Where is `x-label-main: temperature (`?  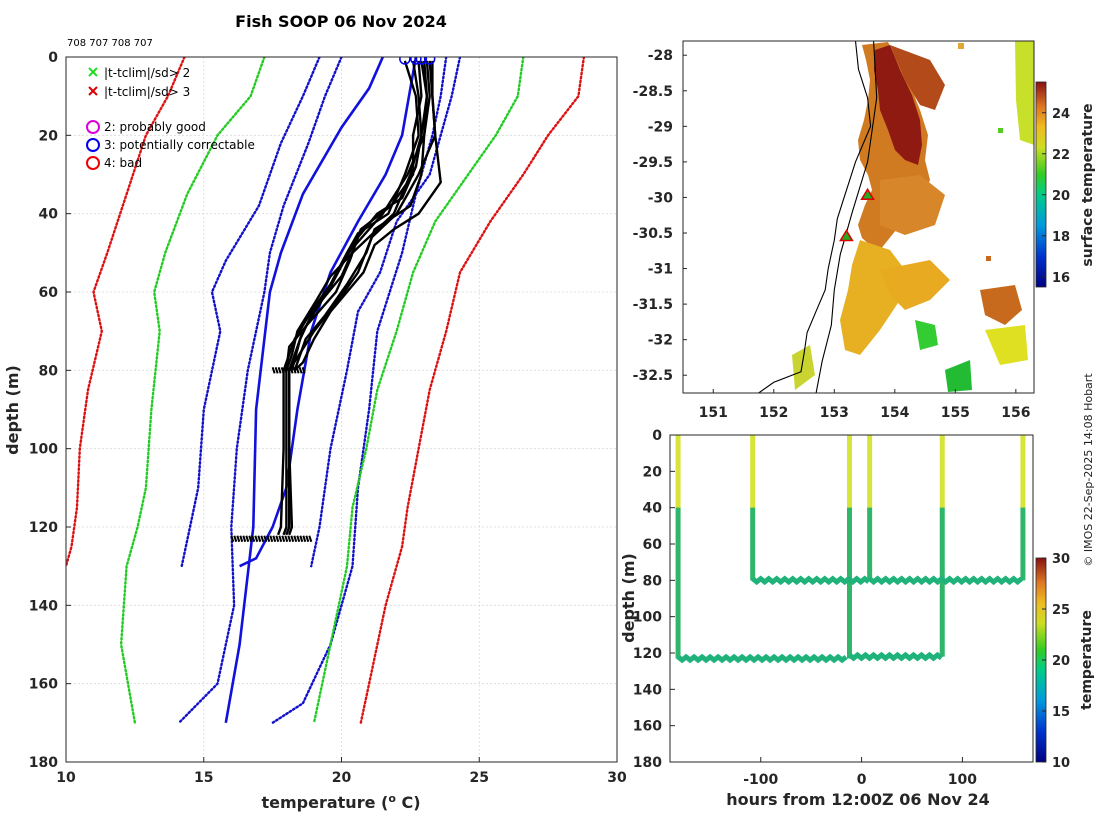
x-label-main: temperature ( is located at coordinates (324, 802).